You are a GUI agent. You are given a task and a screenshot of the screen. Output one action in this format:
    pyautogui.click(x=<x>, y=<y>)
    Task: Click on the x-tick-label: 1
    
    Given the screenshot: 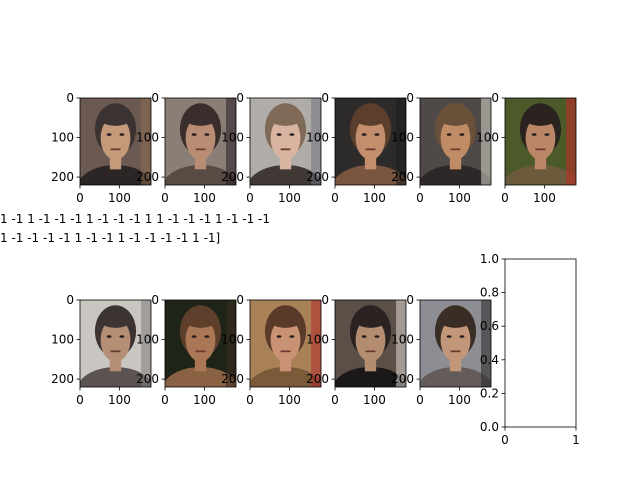 What is the action you would take?
    pyautogui.click(x=576, y=440)
    